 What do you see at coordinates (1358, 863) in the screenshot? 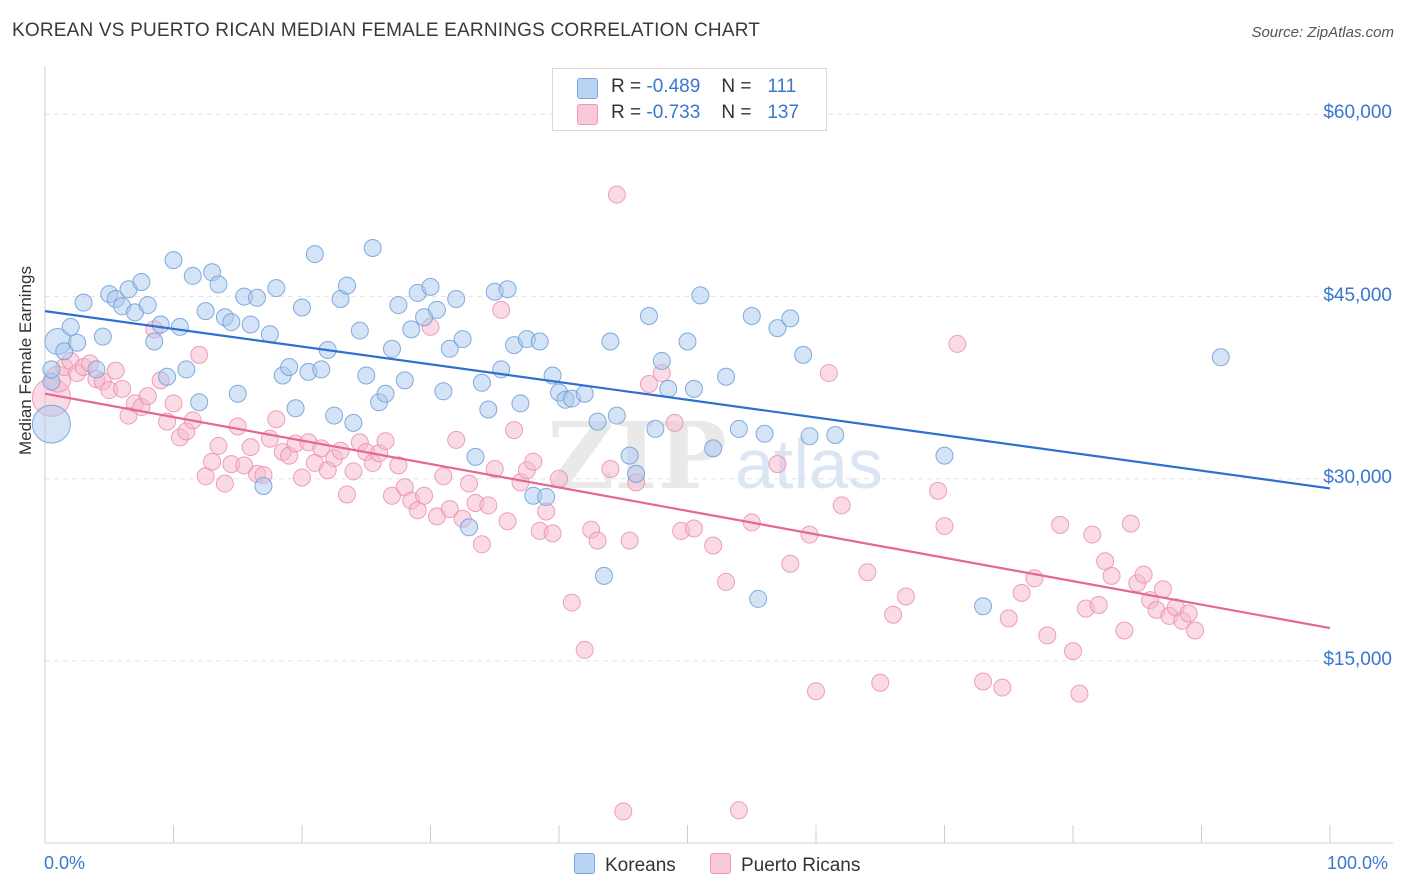
I see `x-tick-label-max: 100.0%` at bounding box center [1358, 863].